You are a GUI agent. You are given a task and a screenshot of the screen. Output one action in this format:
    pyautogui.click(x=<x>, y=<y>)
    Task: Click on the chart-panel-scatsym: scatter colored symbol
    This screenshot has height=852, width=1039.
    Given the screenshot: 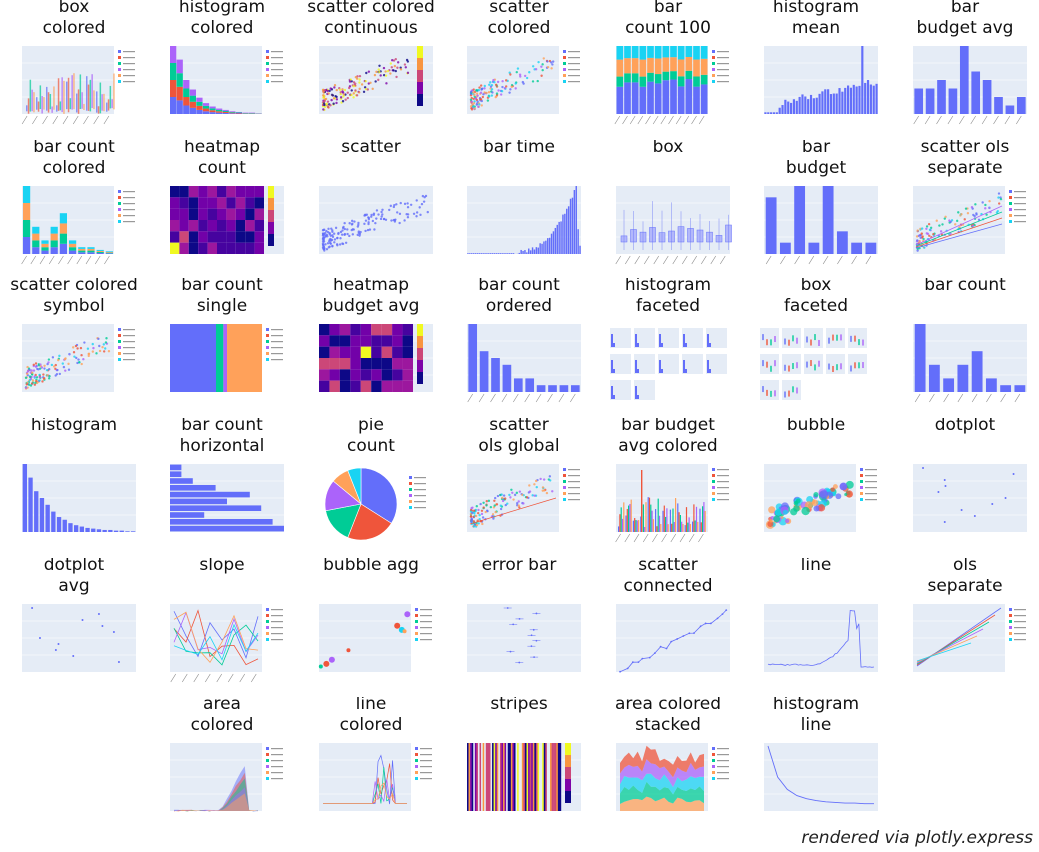 What is the action you would take?
    pyautogui.click(x=74, y=348)
    